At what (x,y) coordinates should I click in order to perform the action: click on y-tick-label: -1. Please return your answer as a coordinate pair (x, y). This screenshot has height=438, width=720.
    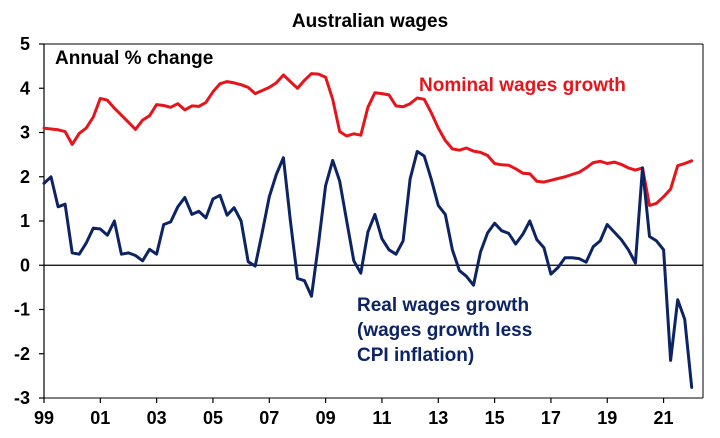
    Looking at the image, I should click on (22, 310).